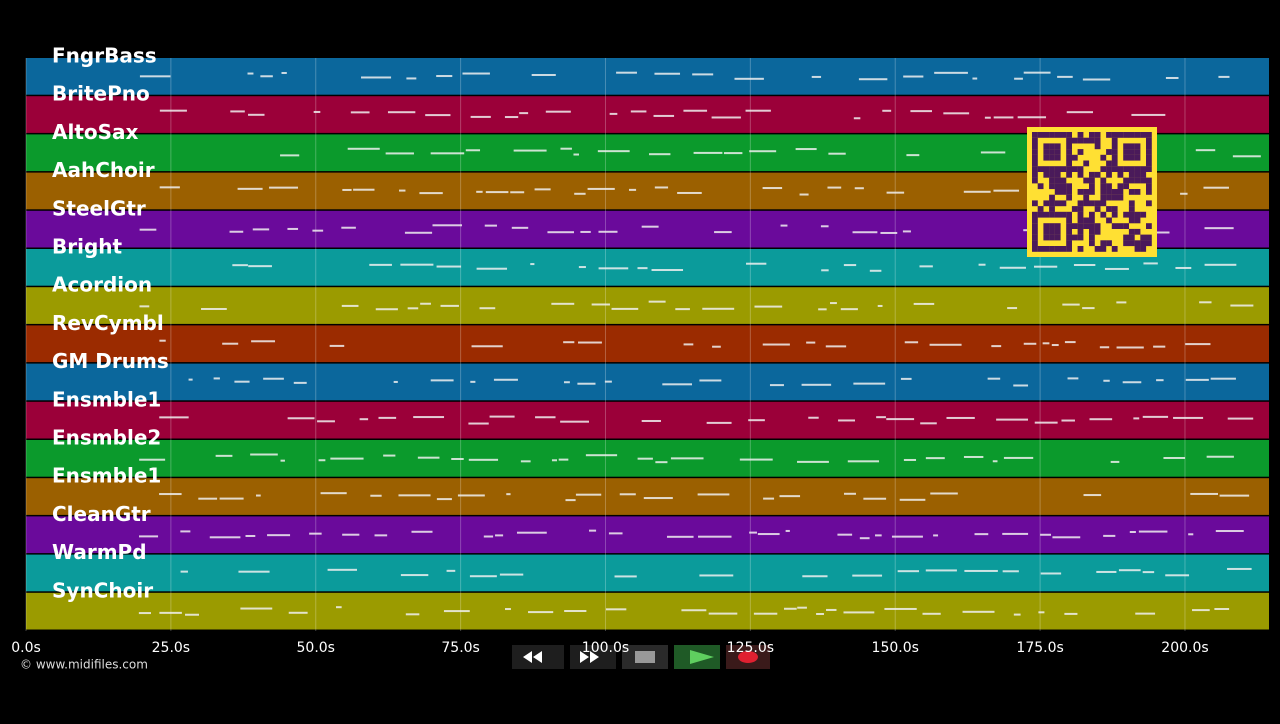  I want to click on track-label: BritePno, so click(101, 94).